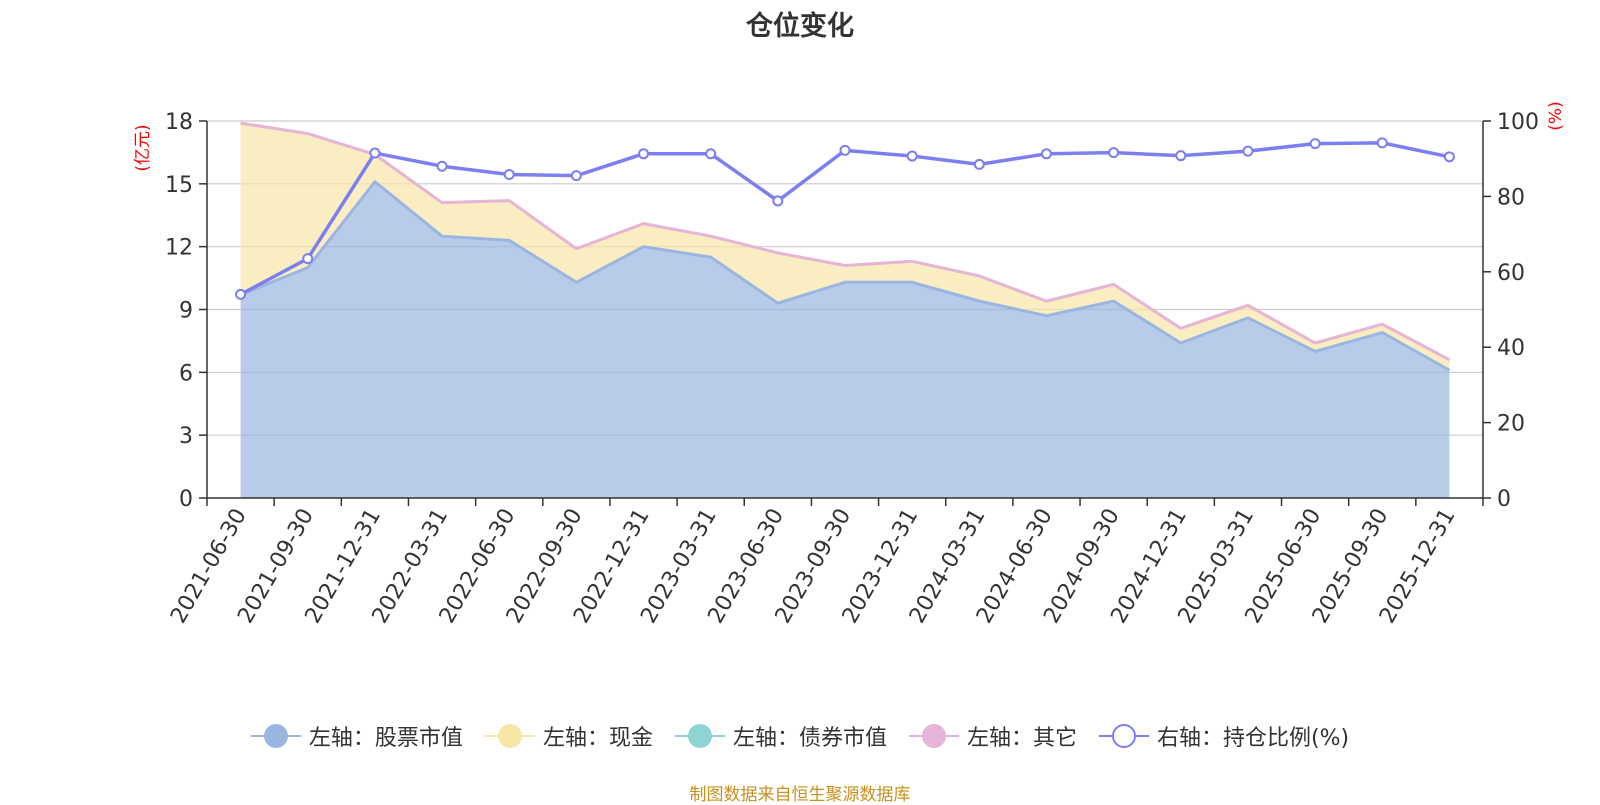 Image resolution: width=1600 pixels, height=805 pixels. What do you see at coordinates (1511, 273) in the screenshot?
I see `right-tick-label: 60` at bounding box center [1511, 273].